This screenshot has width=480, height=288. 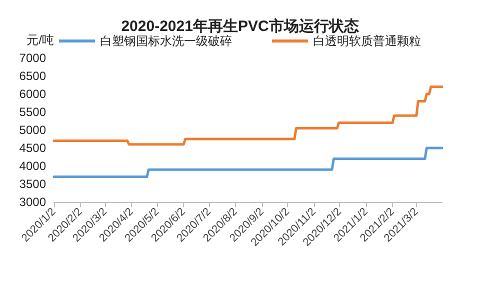 What do you see at coordinates (32, 166) in the screenshot?
I see `y-tick-label: 4000` at bounding box center [32, 166].